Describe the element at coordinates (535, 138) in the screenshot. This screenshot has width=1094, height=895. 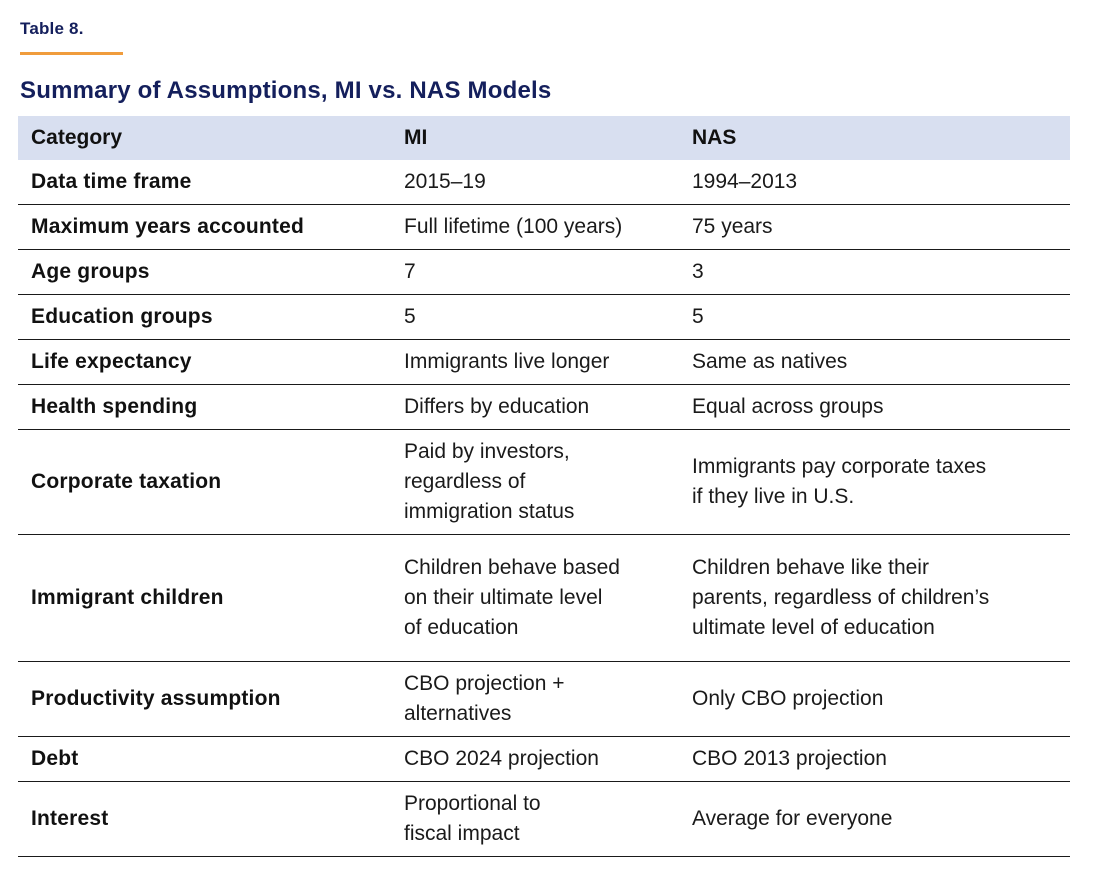
I see `column-header-mi: MI` at that location.